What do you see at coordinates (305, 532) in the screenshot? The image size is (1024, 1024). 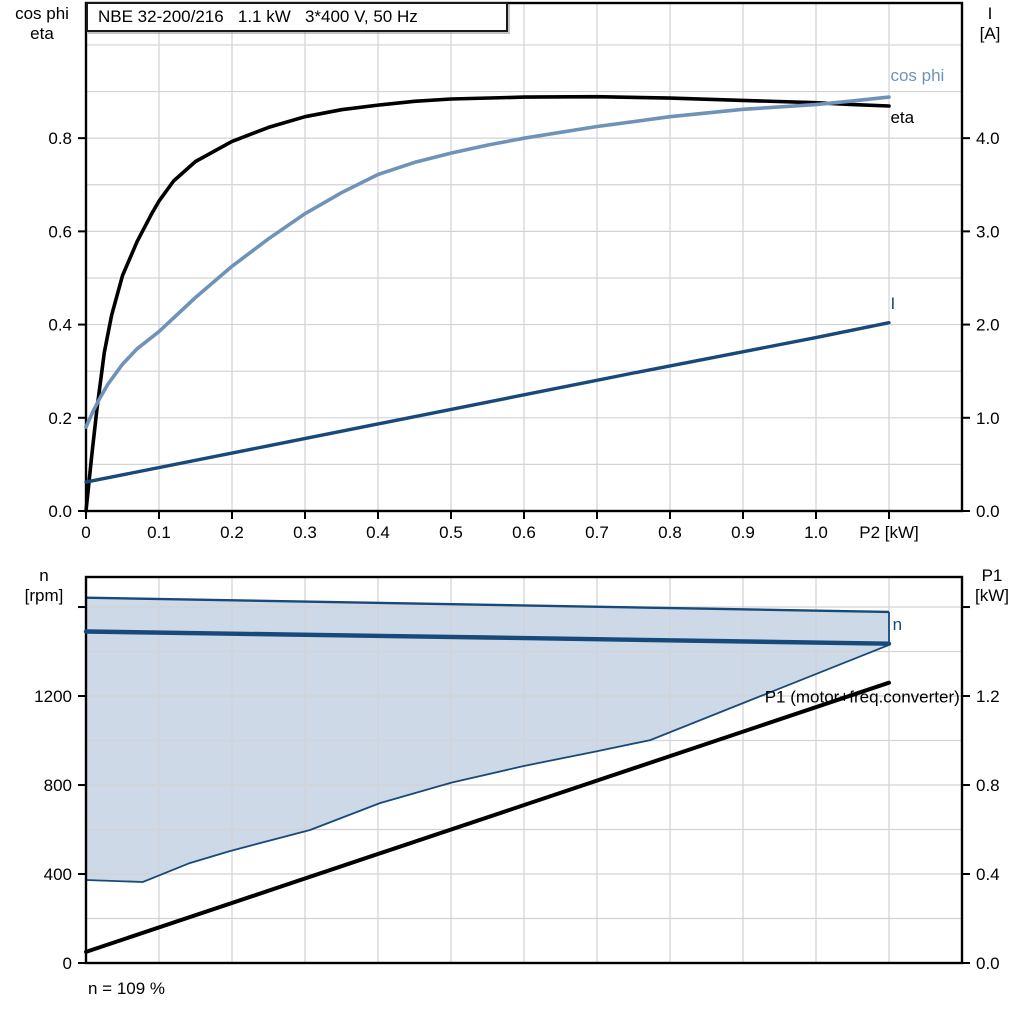 I see `x-tick-label: 0.3` at bounding box center [305, 532].